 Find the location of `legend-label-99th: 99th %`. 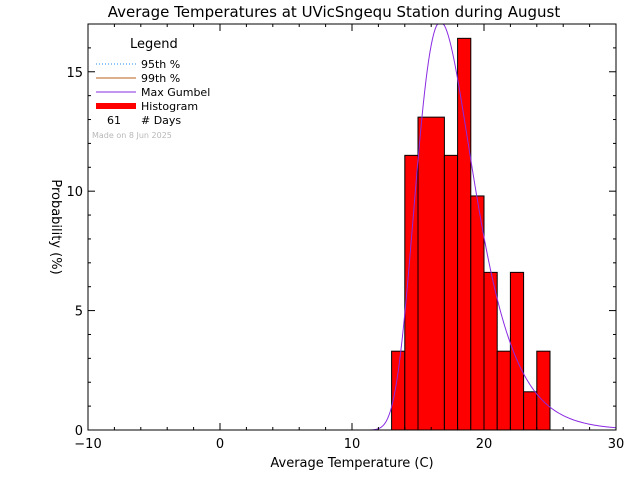

legend-label-99th: 99th % is located at coordinates (160, 78).